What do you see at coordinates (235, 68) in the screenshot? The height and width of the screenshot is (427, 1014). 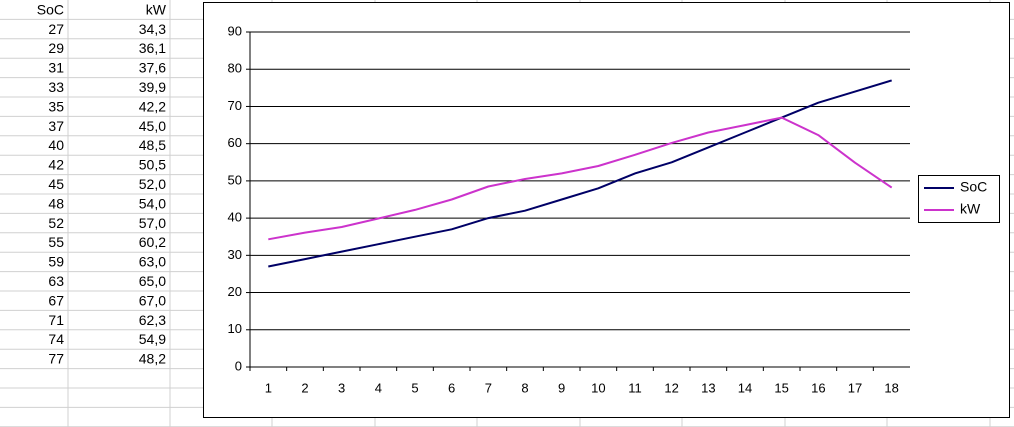 I see `y-tick-label: 80` at bounding box center [235, 68].